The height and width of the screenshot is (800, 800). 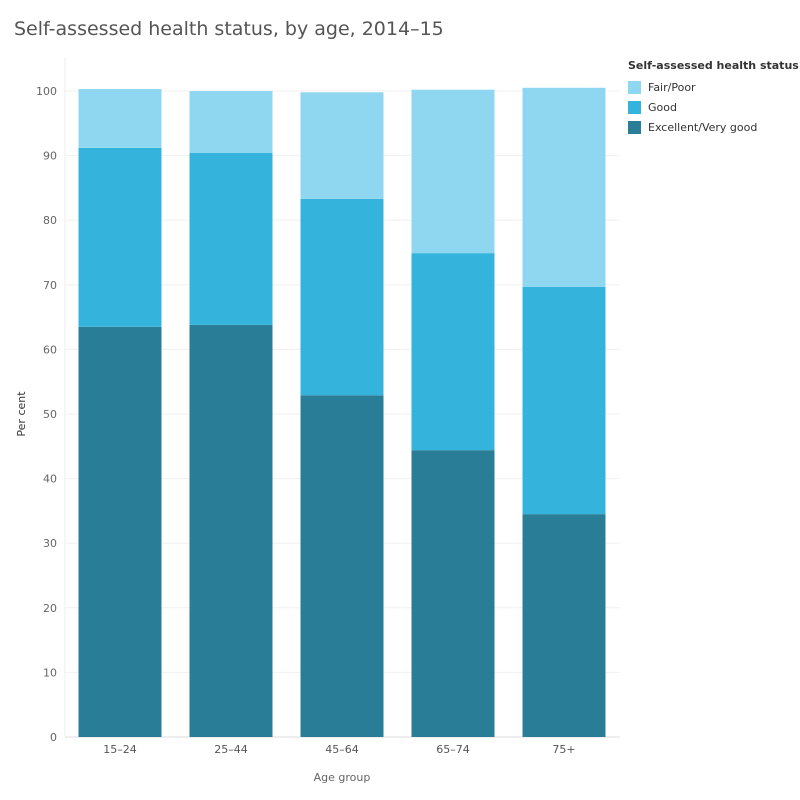 I want to click on y-tick-label: 90, so click(x=50, y=156).